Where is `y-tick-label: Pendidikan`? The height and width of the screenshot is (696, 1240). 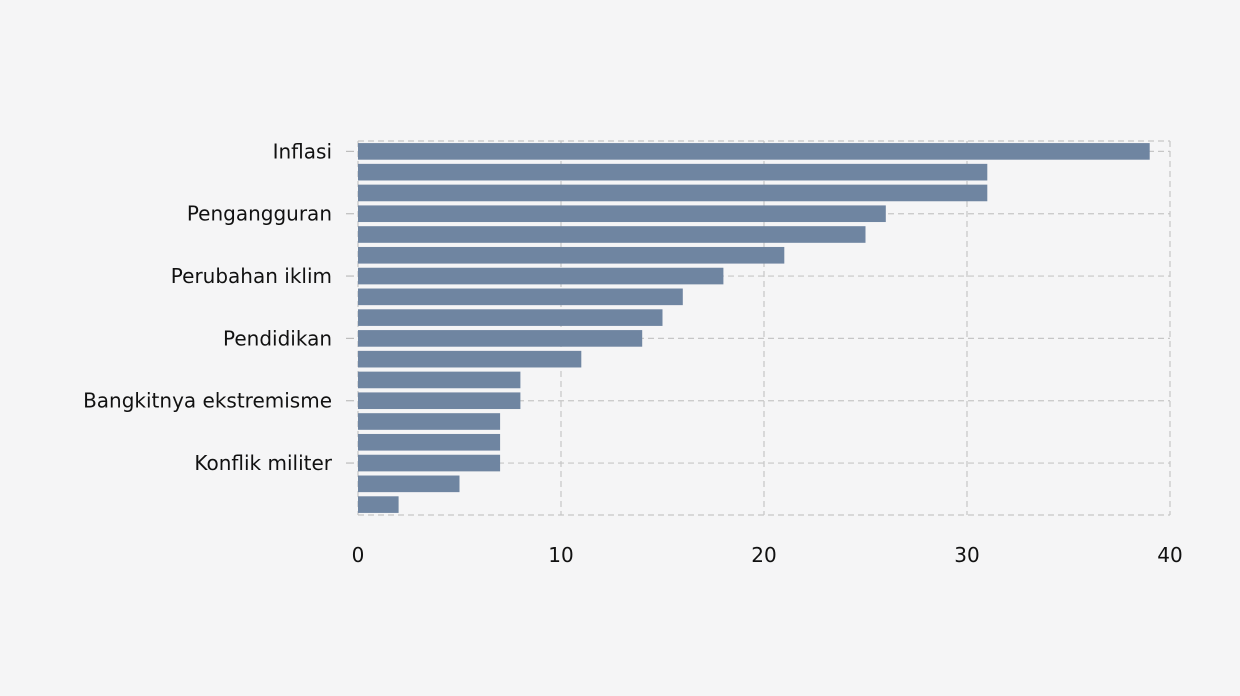 y-tick-label: Pendidikan is located at coordinates (277, 338).